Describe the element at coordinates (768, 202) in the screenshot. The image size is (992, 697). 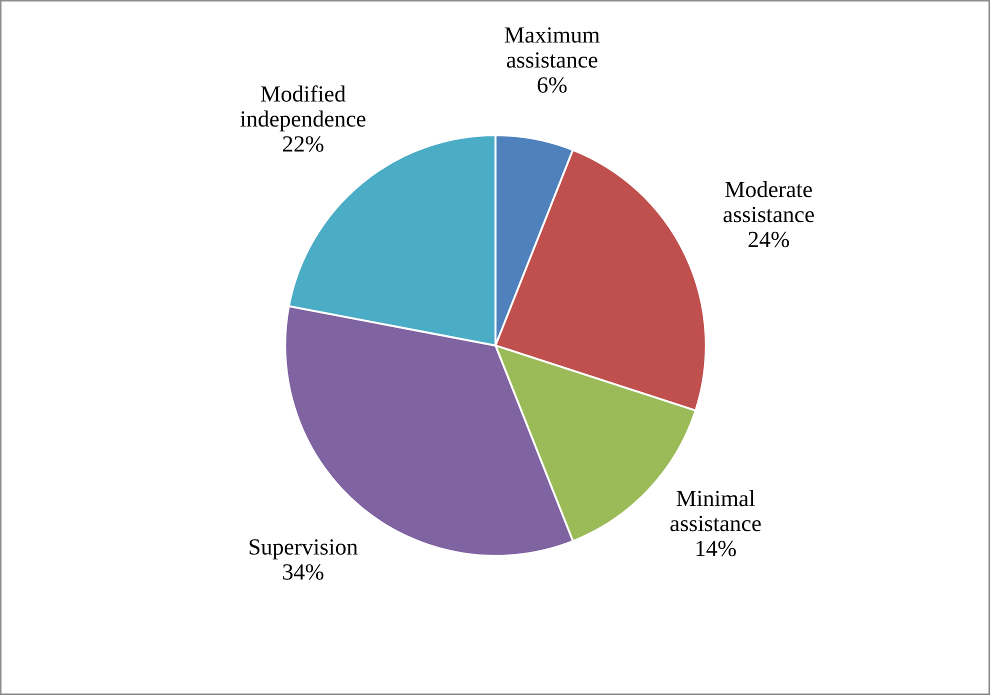
I see `slice-label: Moderate assistance` at that location.